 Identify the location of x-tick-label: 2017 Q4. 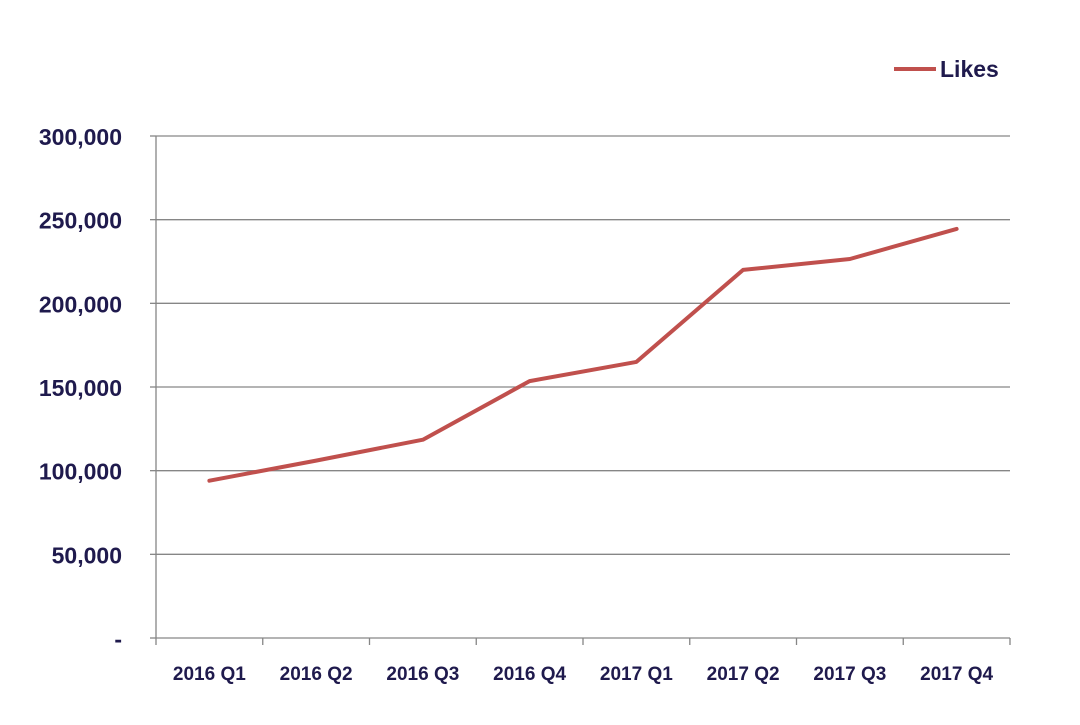
(956, 674).